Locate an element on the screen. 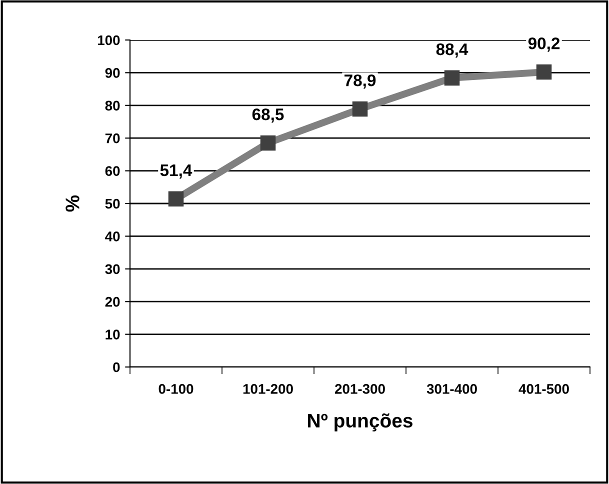 This screenshot has height=484, width=609. y-tick-label: 90 is located at coordinates (112, 73).